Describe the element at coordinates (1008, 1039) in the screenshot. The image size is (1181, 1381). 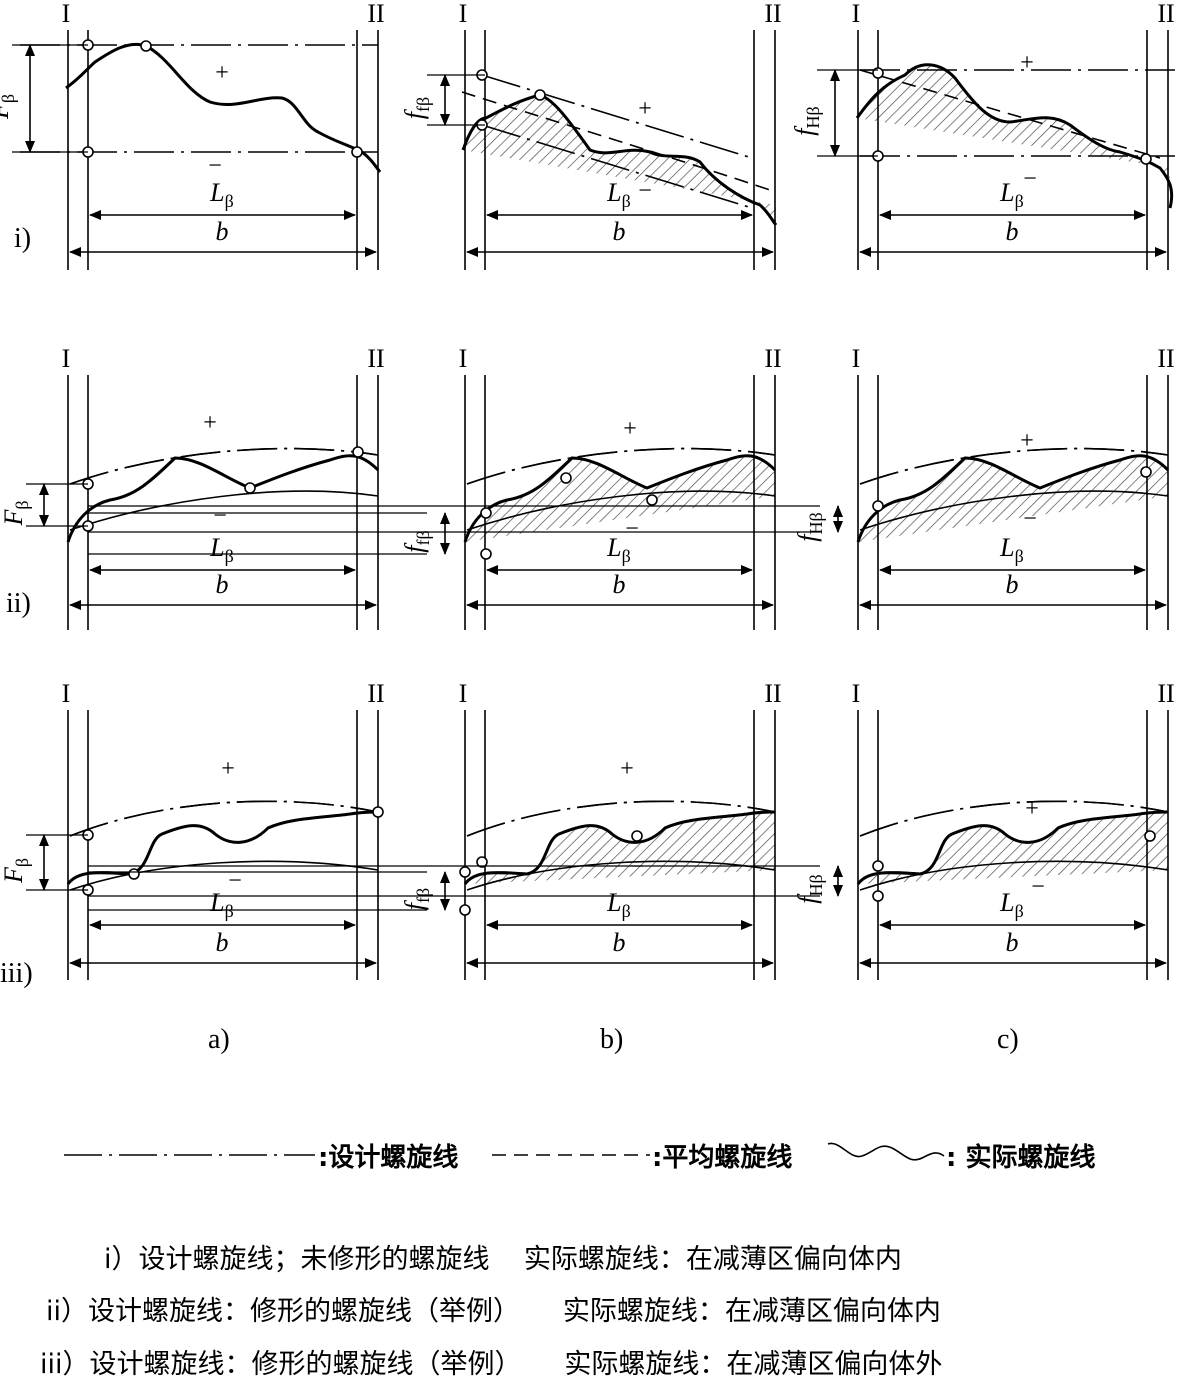
I see `column-label-c: c)` at that location.